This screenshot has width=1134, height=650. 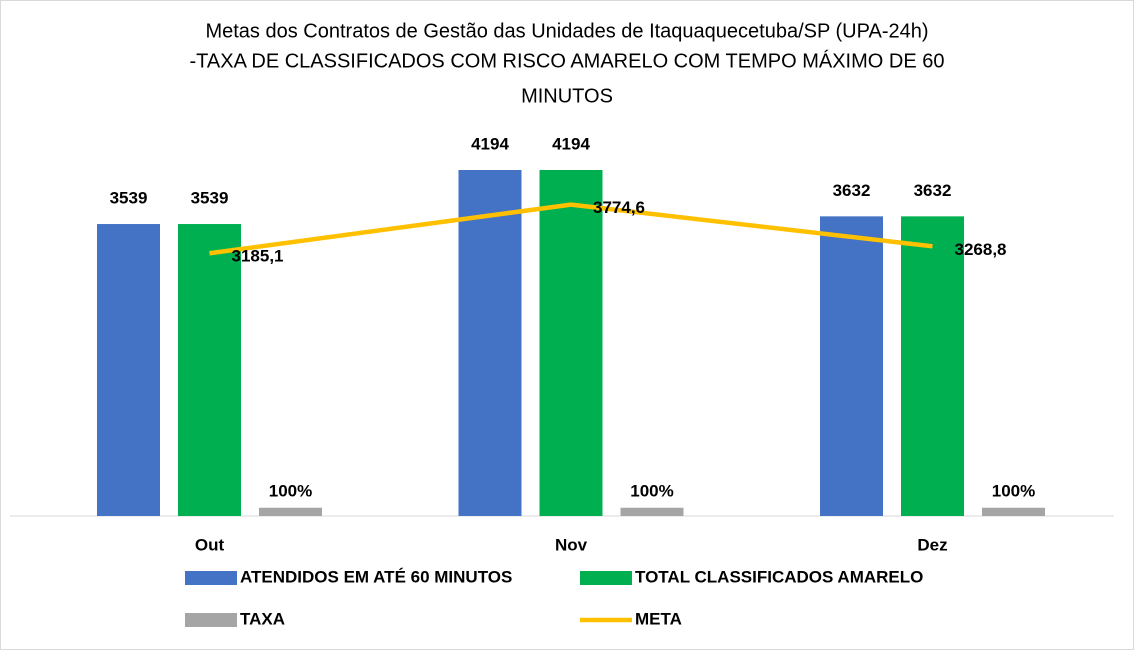 I want to click on legend-label: ATENDIDOS EM ATÉ 60 MINUTOS, so click(x=376, y=576).